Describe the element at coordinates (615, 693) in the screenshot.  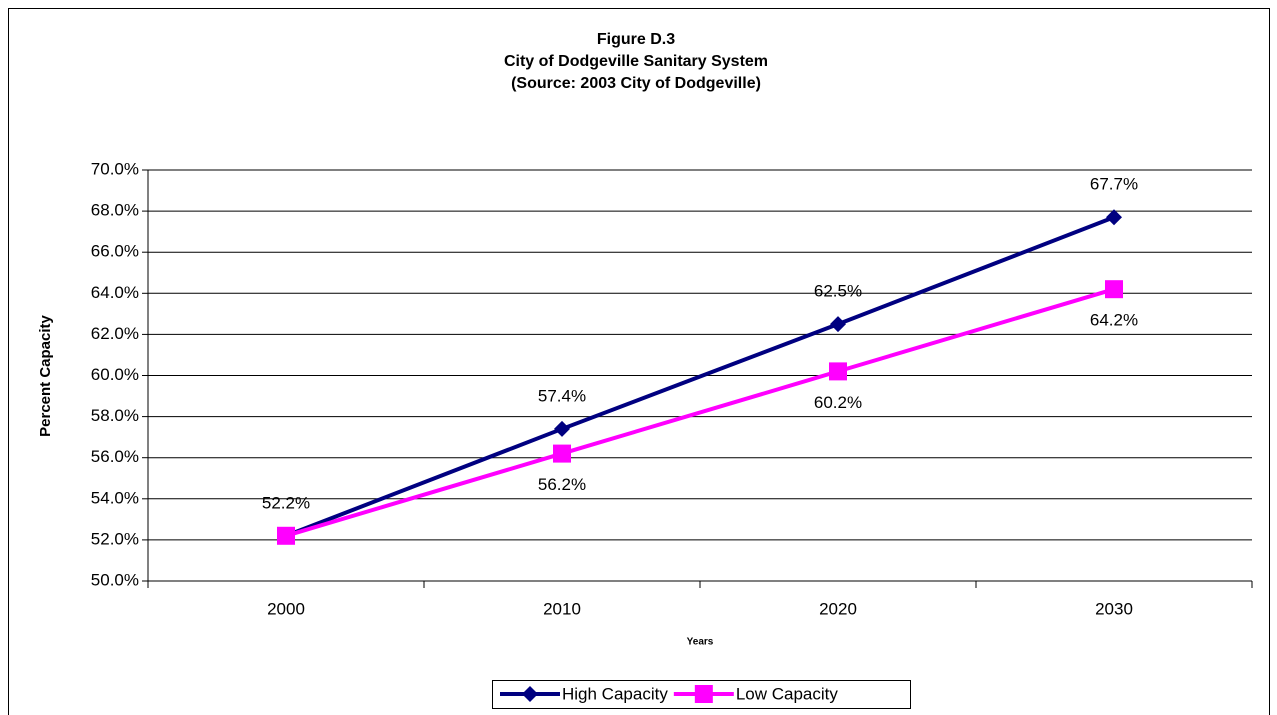
I see `legend-label: High Capacity` at that location.